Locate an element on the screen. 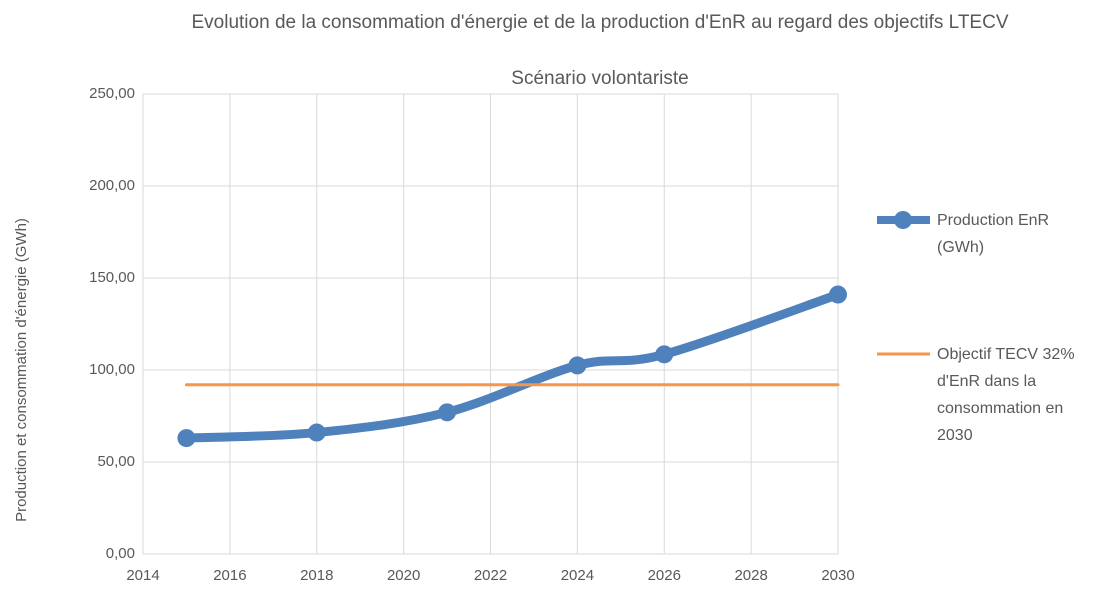  y-tick-label: 200,00 is located at coordinates (112, 185).